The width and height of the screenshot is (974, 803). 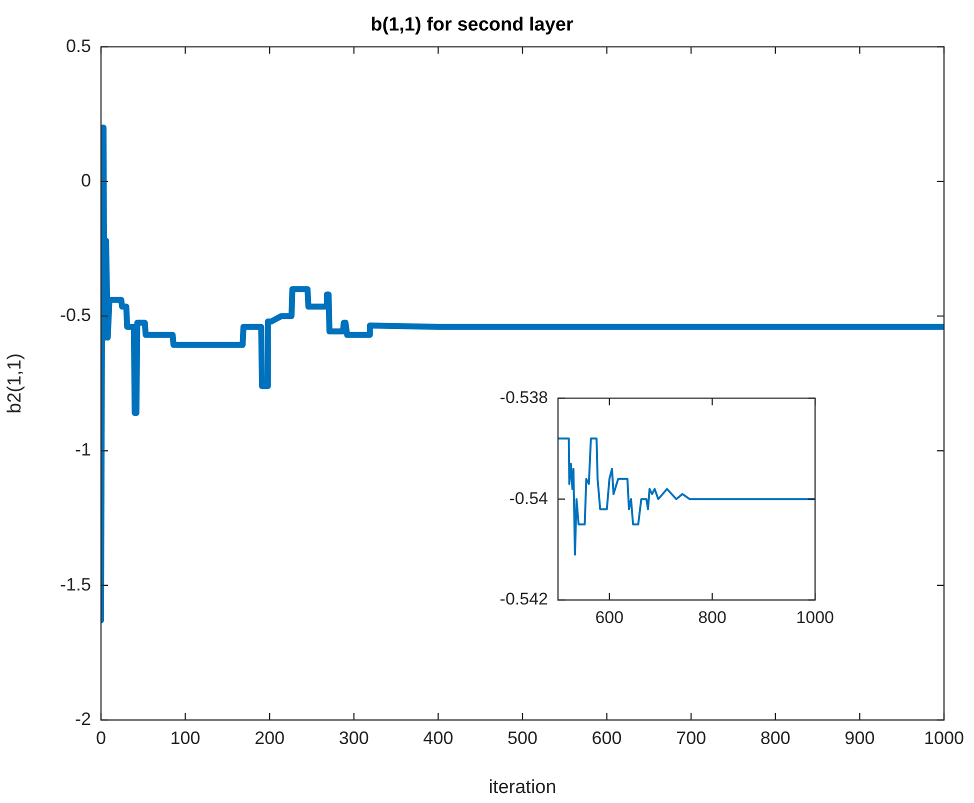 I want to click on y-tick-label: -1.5, so click(x=75, y=584).